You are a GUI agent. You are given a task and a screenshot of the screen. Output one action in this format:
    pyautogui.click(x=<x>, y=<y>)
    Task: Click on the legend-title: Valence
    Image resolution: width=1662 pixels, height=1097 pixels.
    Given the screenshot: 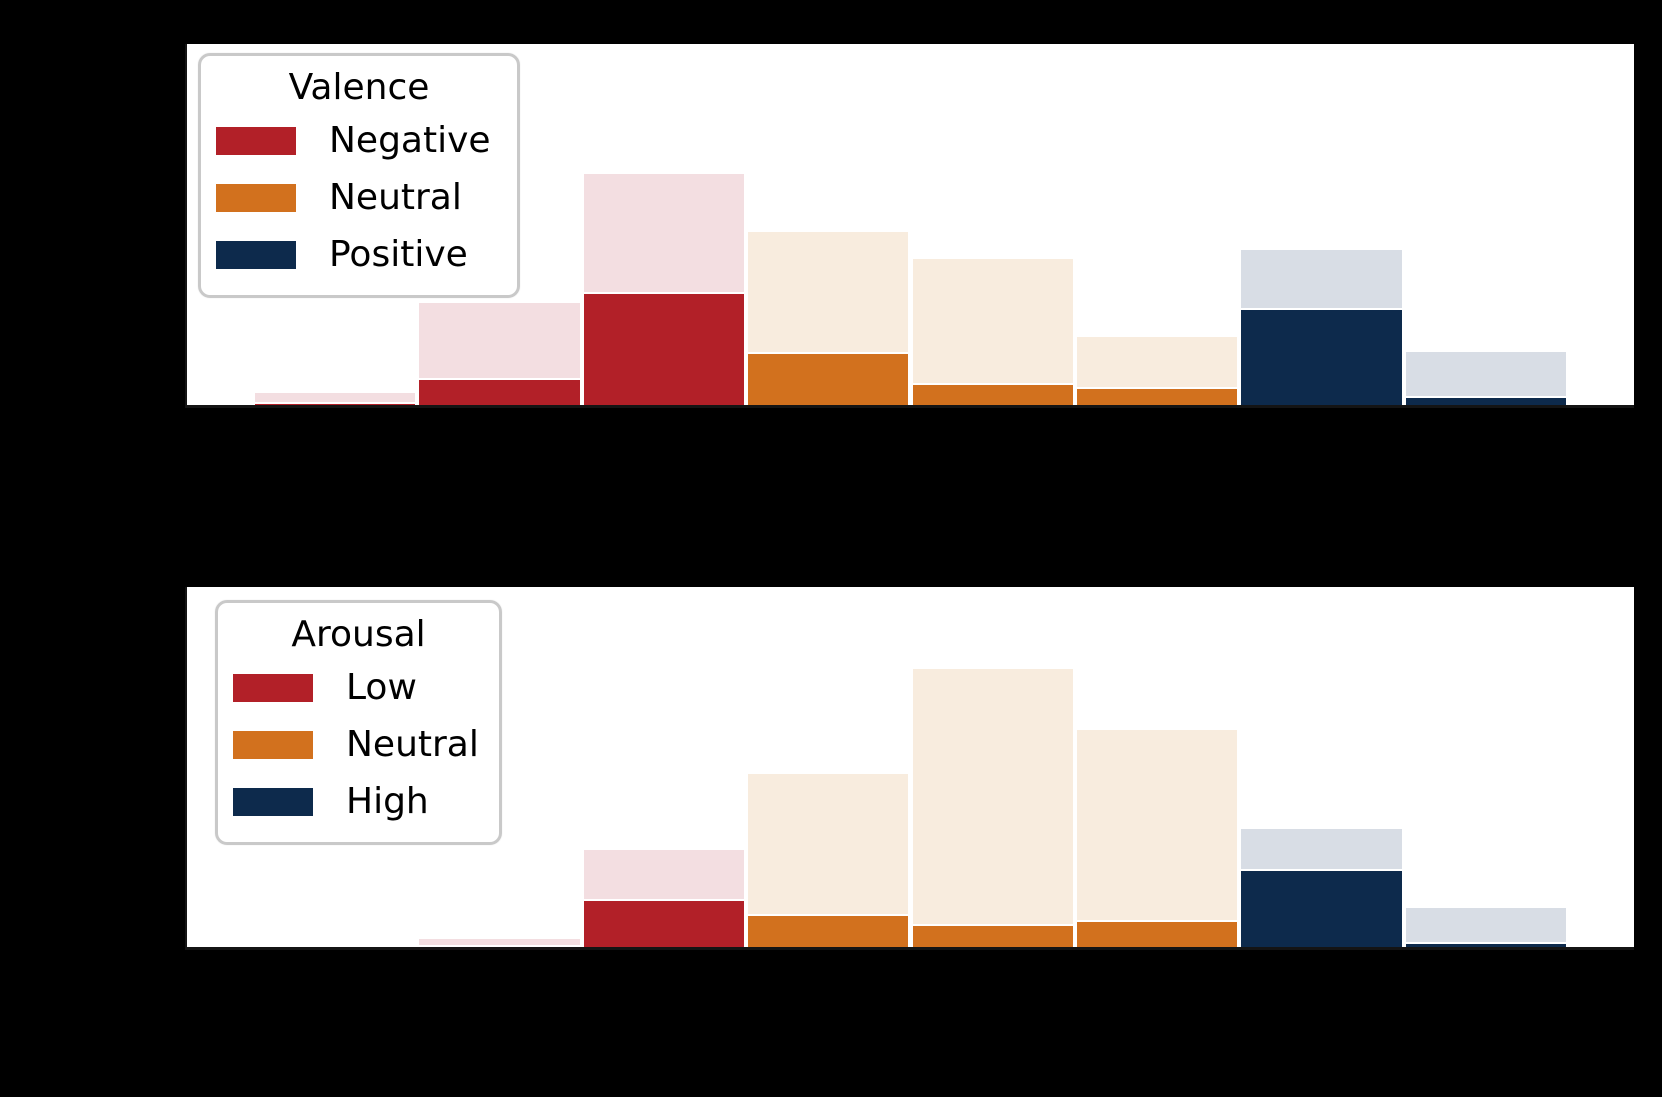 What is the action you would take?
    pyautogui.click(x=359, y=87)
    